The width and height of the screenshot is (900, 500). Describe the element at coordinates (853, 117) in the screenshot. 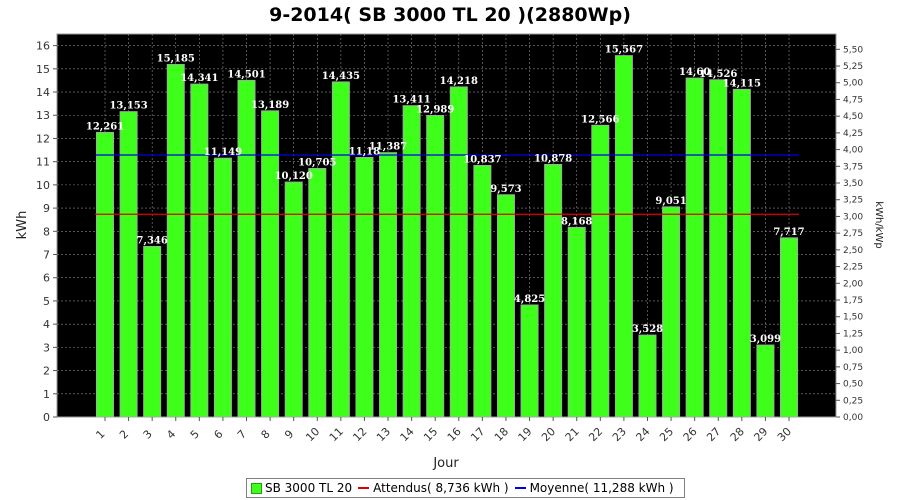

I see `y-right-tick-label: 4,50` at that location.